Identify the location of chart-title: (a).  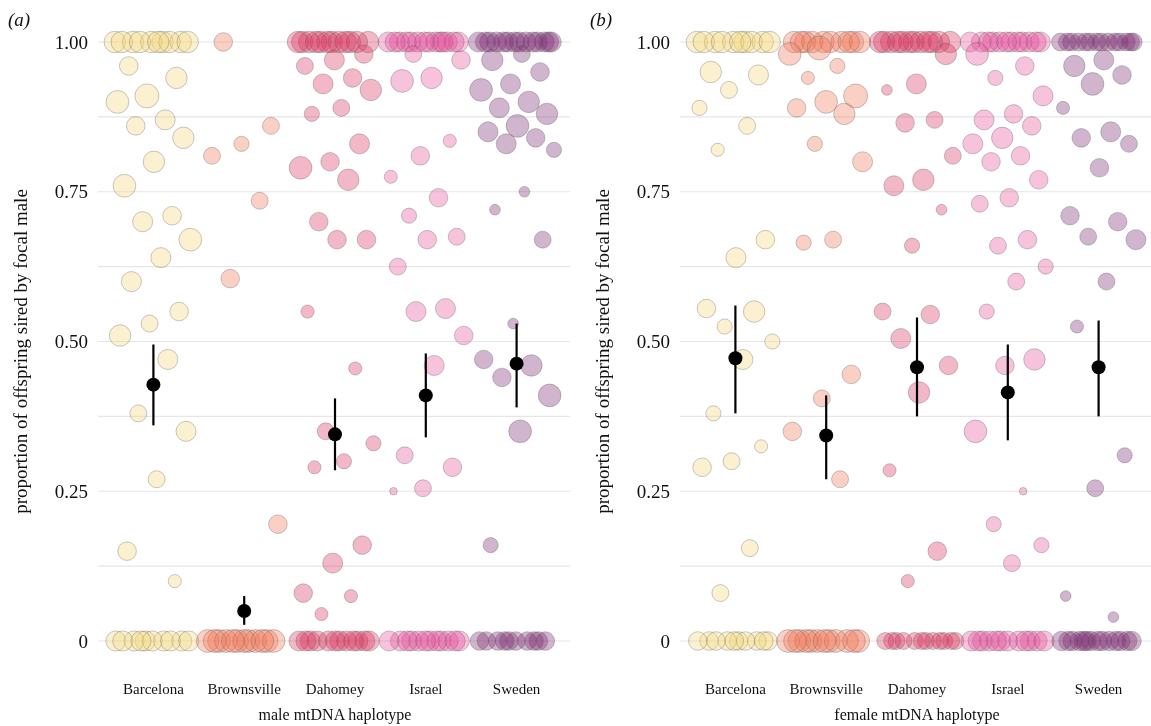
(19, 20).